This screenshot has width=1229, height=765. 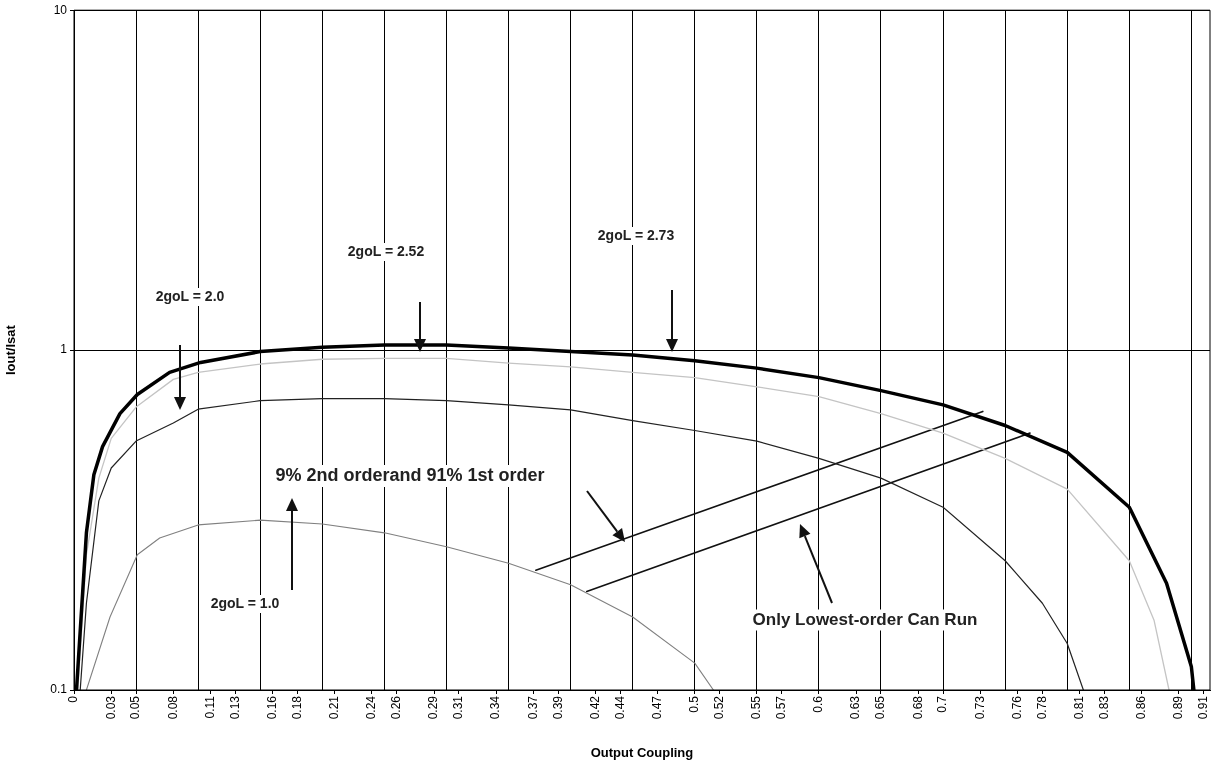 What do you see at coordinates (656, 707) in the screenshot?
I see `x-tick-label: 0.47` at bounding box center [656, 707].